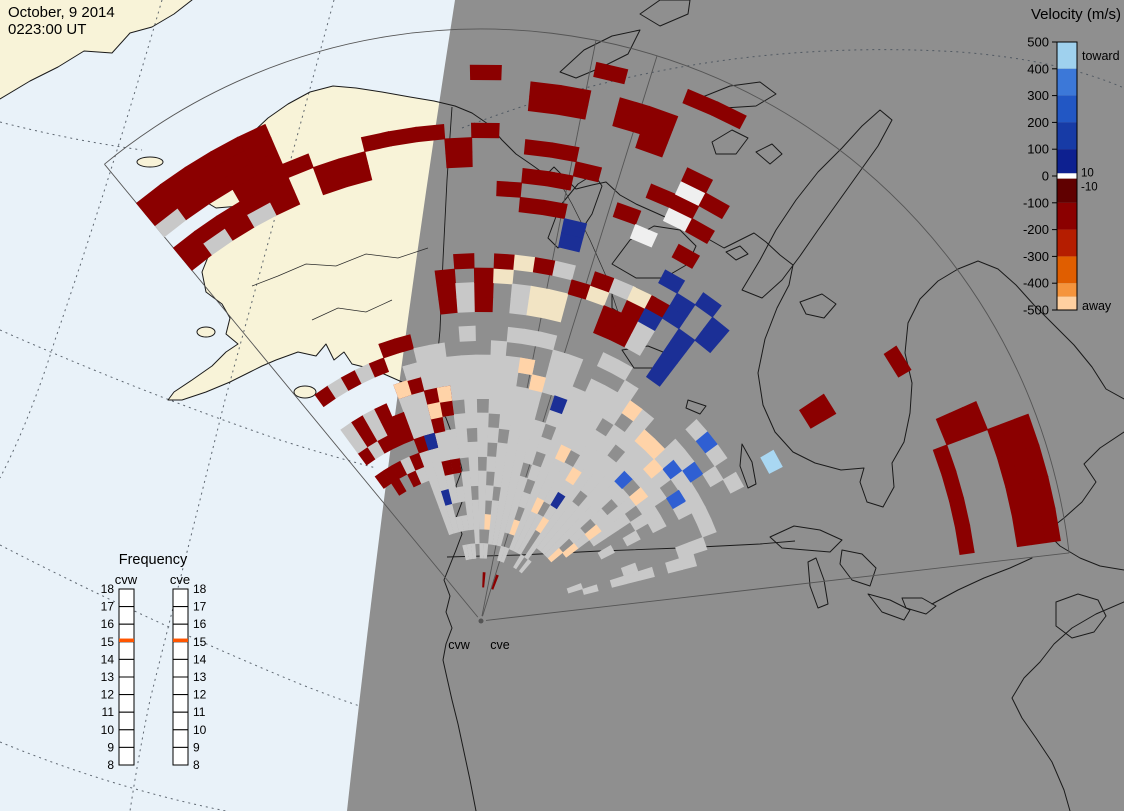 The height and width of the screenshot is (811, 1124). Describe the element at coordinates (481, 621) in the screenshot. I see `radar-site-dot` at that location.